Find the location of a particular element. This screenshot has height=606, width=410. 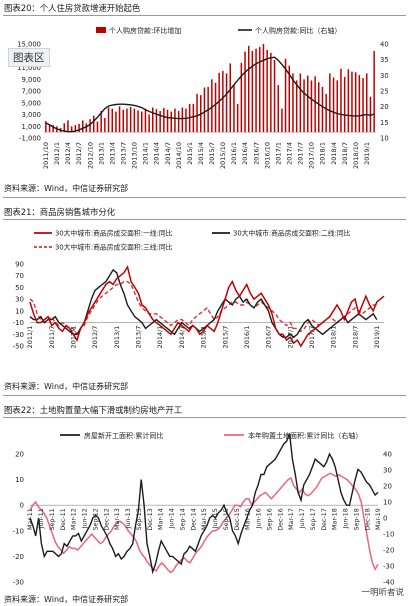

chart-area-tooltip: 图表区 is located at coordinates (29, 57).